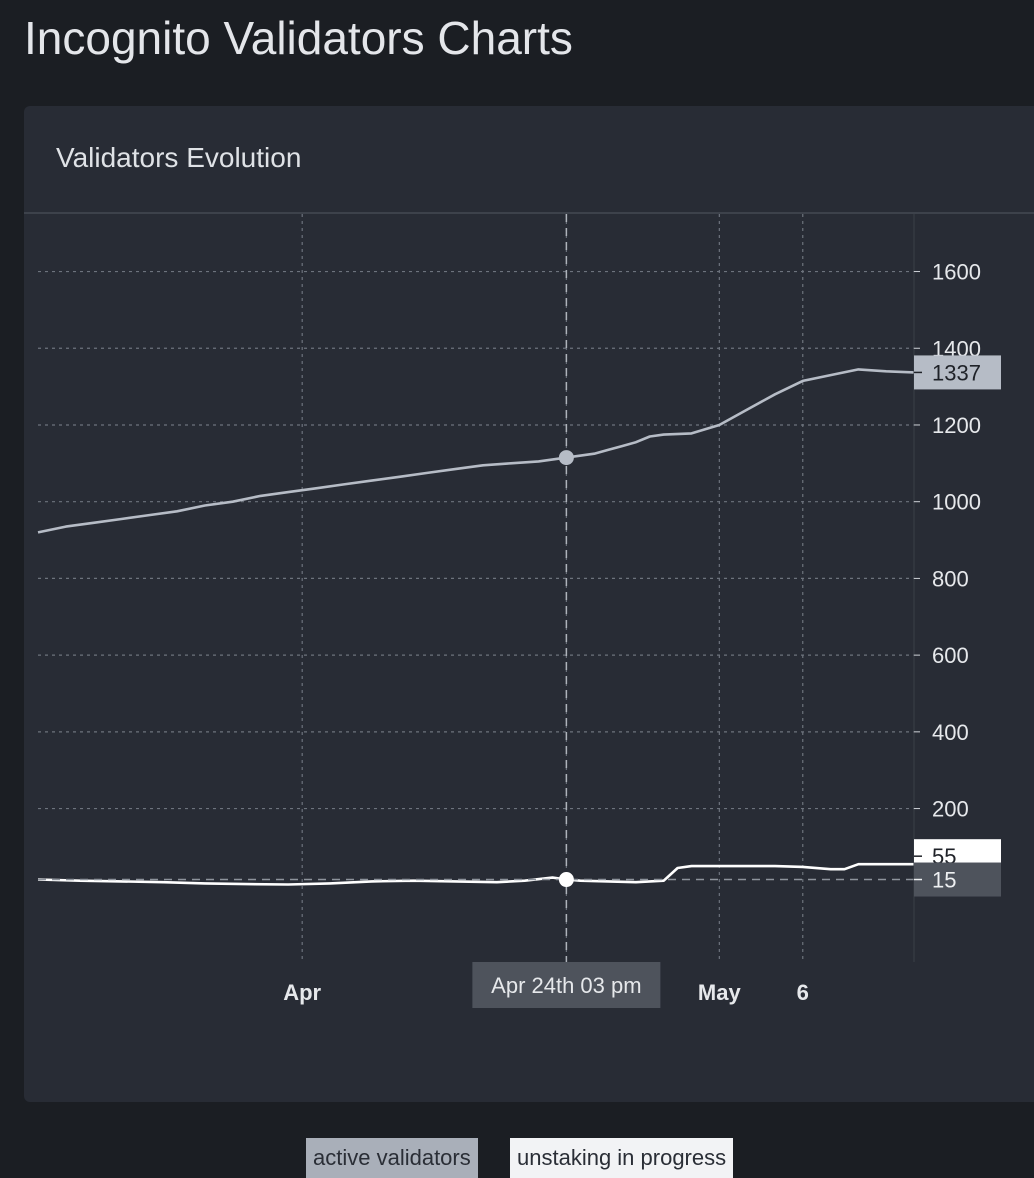 The image size is (1034, 1178). I want to click on legend-unstaking-in-progress: unstaking in progress, so click(622, 1158).